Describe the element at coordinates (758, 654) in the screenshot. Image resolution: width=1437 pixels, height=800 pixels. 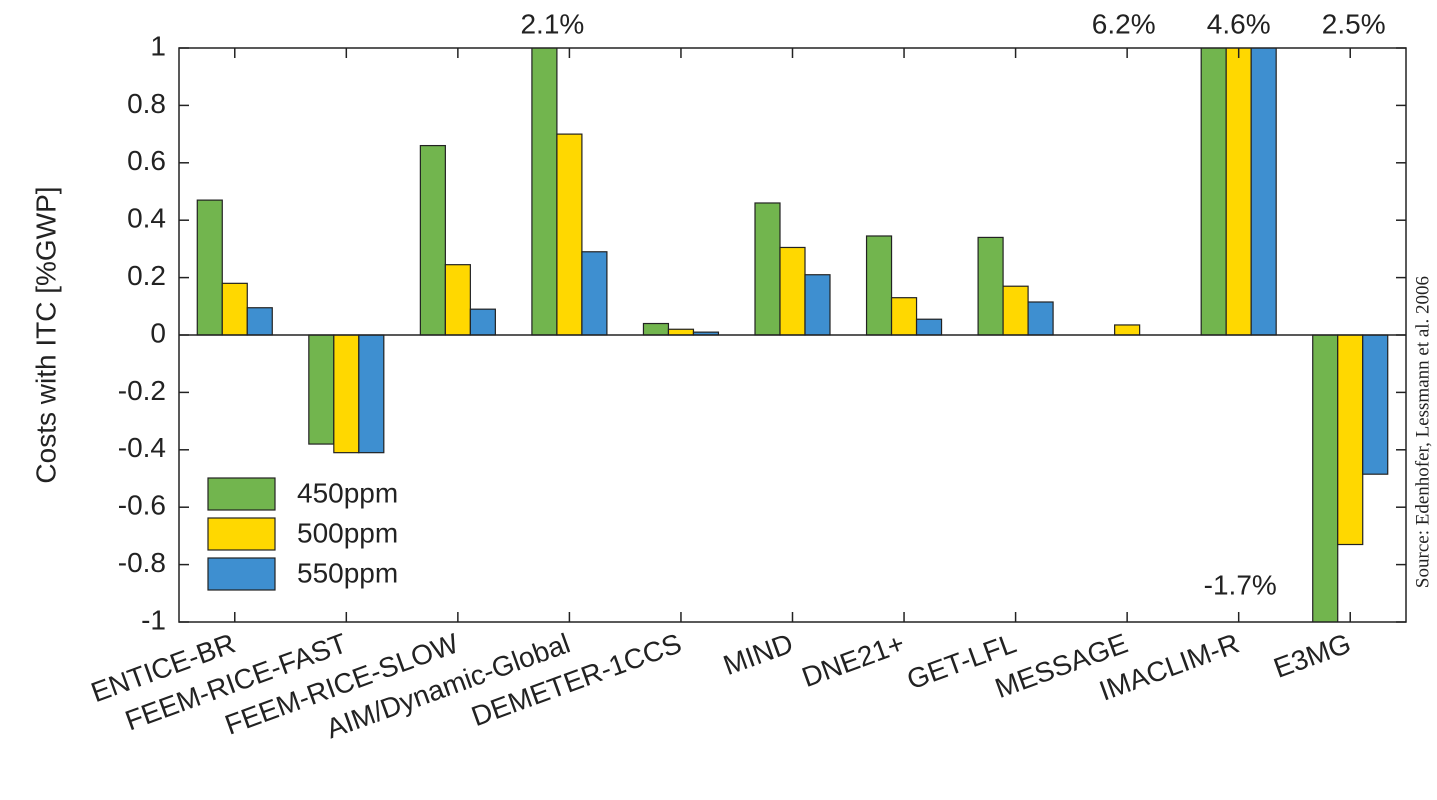
I see `x-tick-label: MIND` at that location.